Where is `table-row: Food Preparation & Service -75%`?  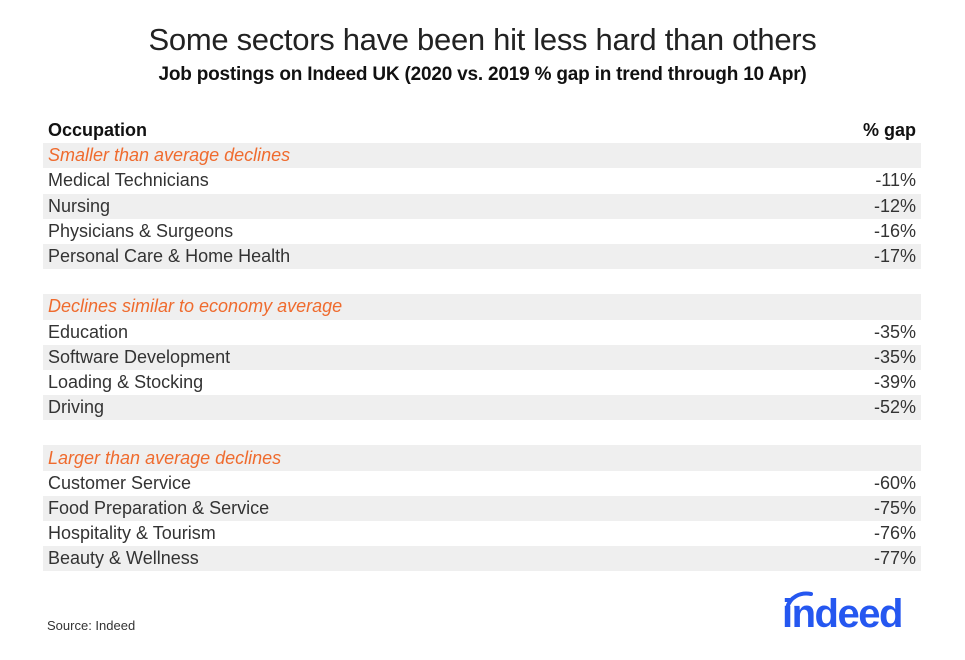 table-row: Food Preparation & Service -75% is located at coordinates (482, 508).